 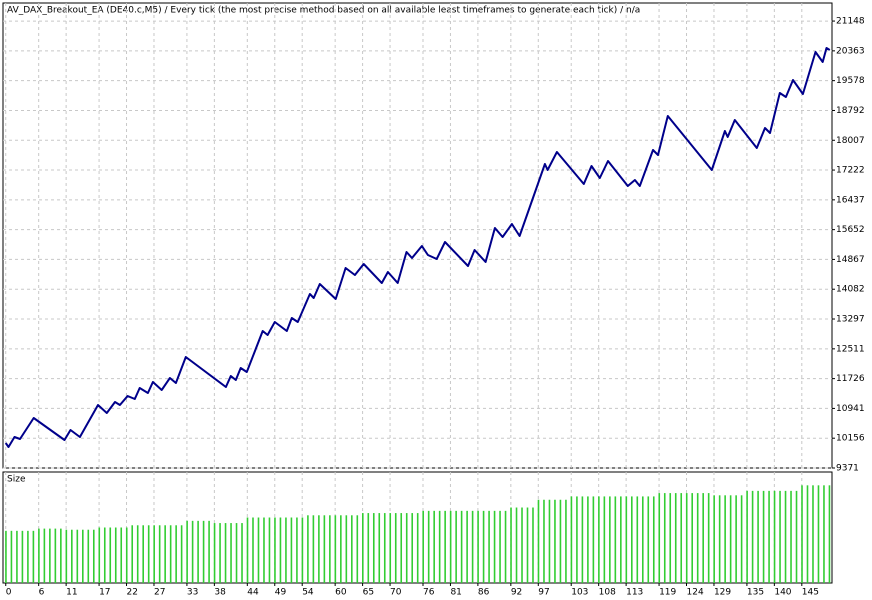 What do you see at coordinates (543, 593) in the screenshot?
I see `x-tick-label: 97` at bounding box center [543, 593].